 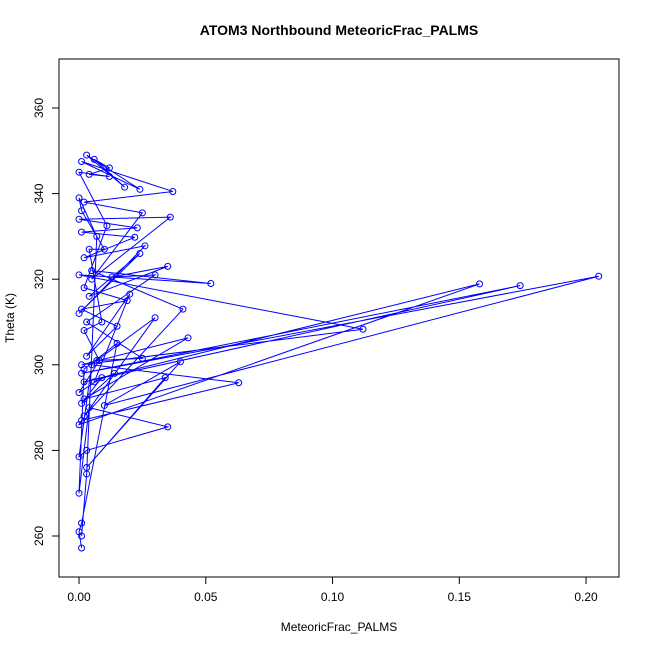 What do you see at coordinates (333, 597) in the screenshot?
I see `x-tick-label: 0.10` at bounding box center [333, 597].